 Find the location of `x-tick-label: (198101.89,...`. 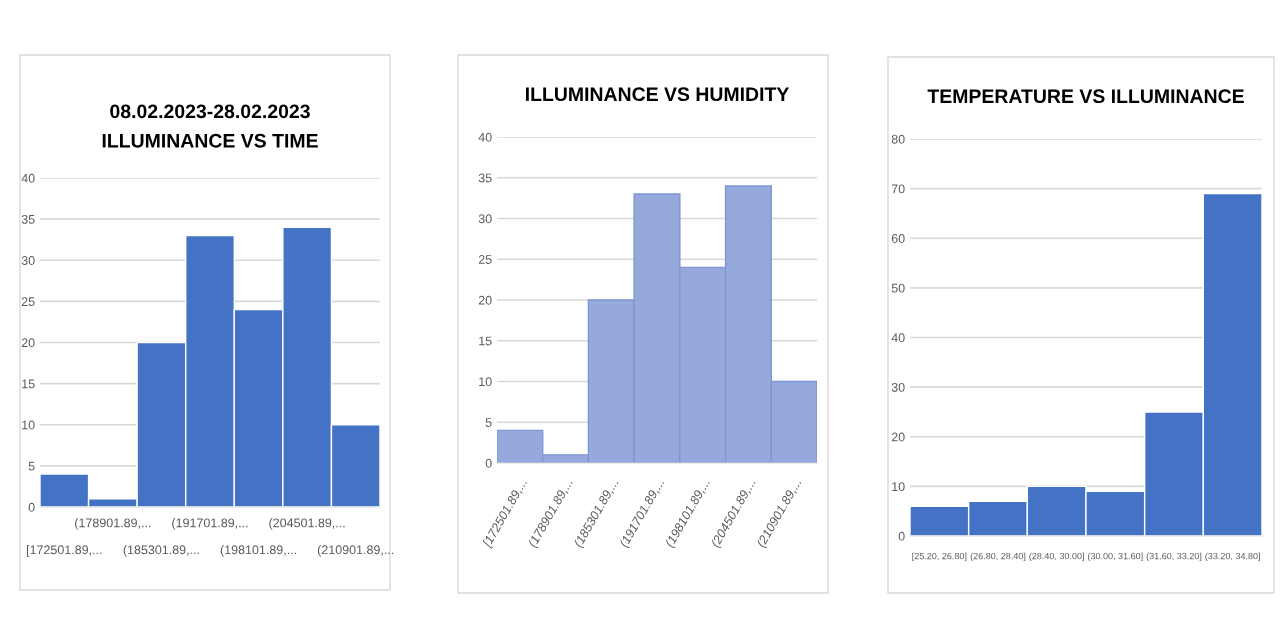

x-tick-label: (198101.89,... is located at coordinates (258, 551).